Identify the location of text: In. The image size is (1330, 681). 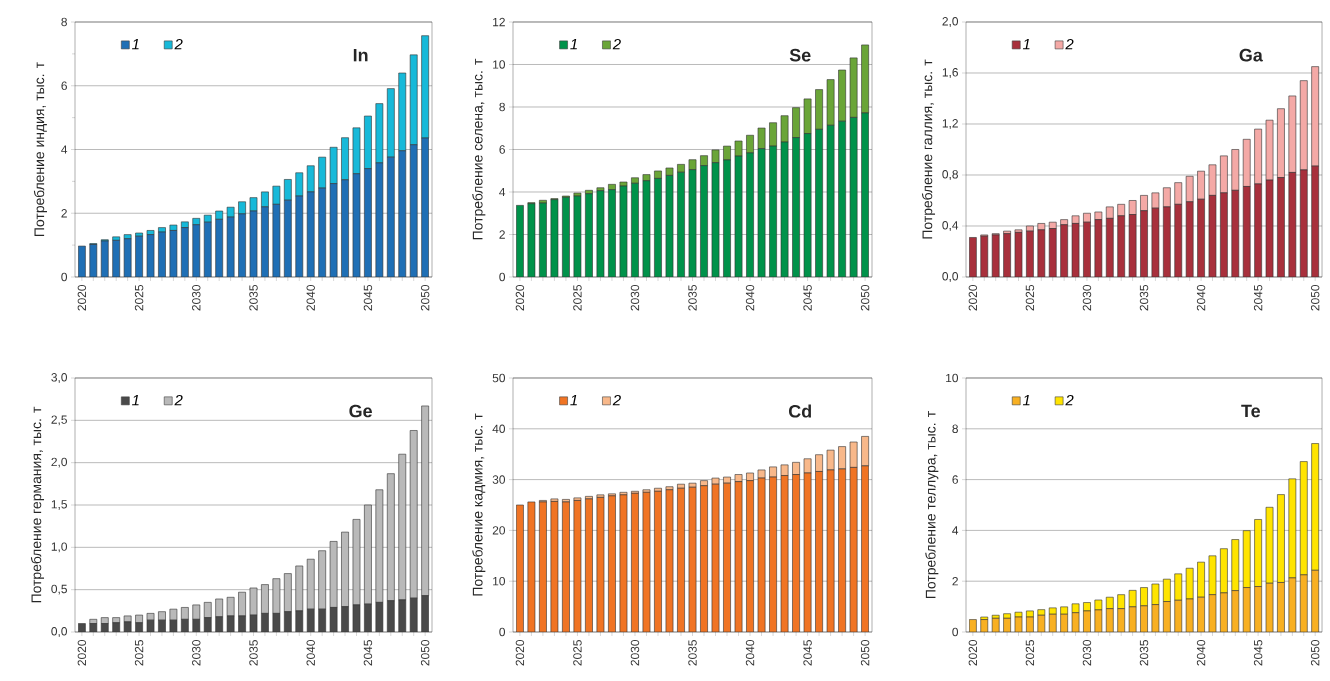
(360, 55).